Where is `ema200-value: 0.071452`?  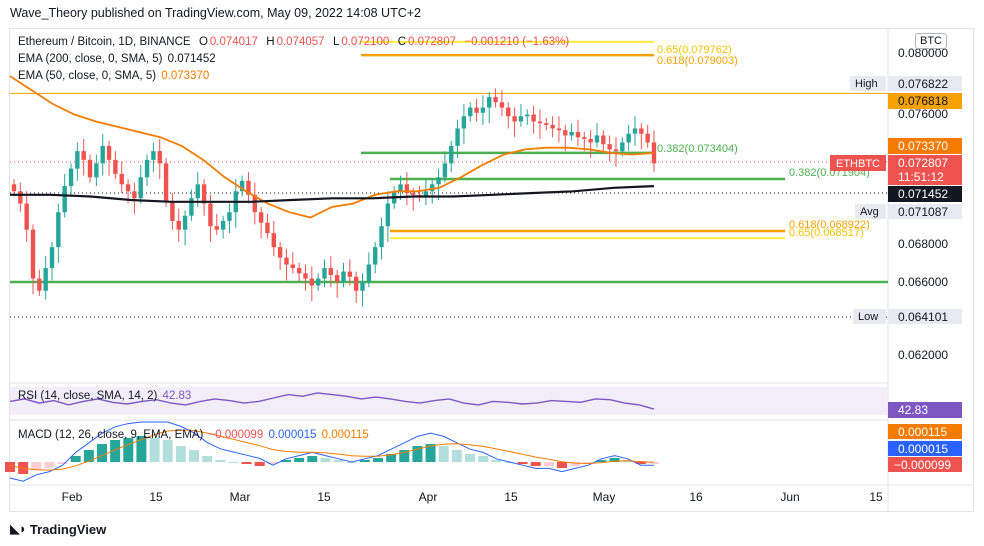 ema200-value: 0.071452 is located at coordinates (923, 194).